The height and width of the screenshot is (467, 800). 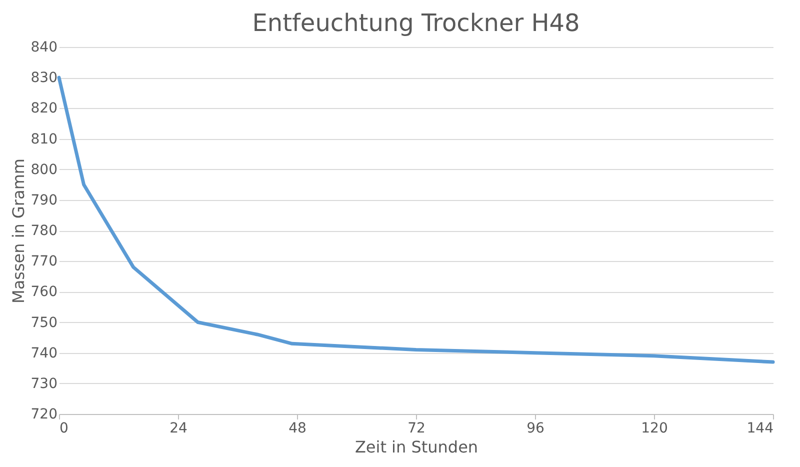 I want to click on y-axis-title: Massen in Gramm, so click(x=18, y=231).